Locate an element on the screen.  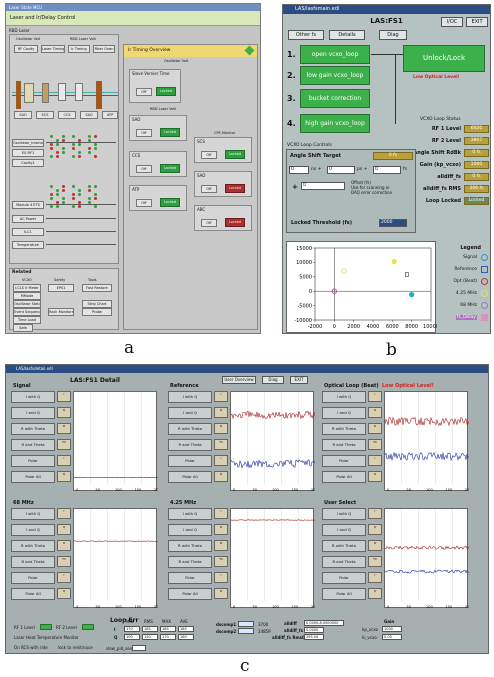
unlock-lock-button: Unlock/Lock is located at coordinates (444, 58).